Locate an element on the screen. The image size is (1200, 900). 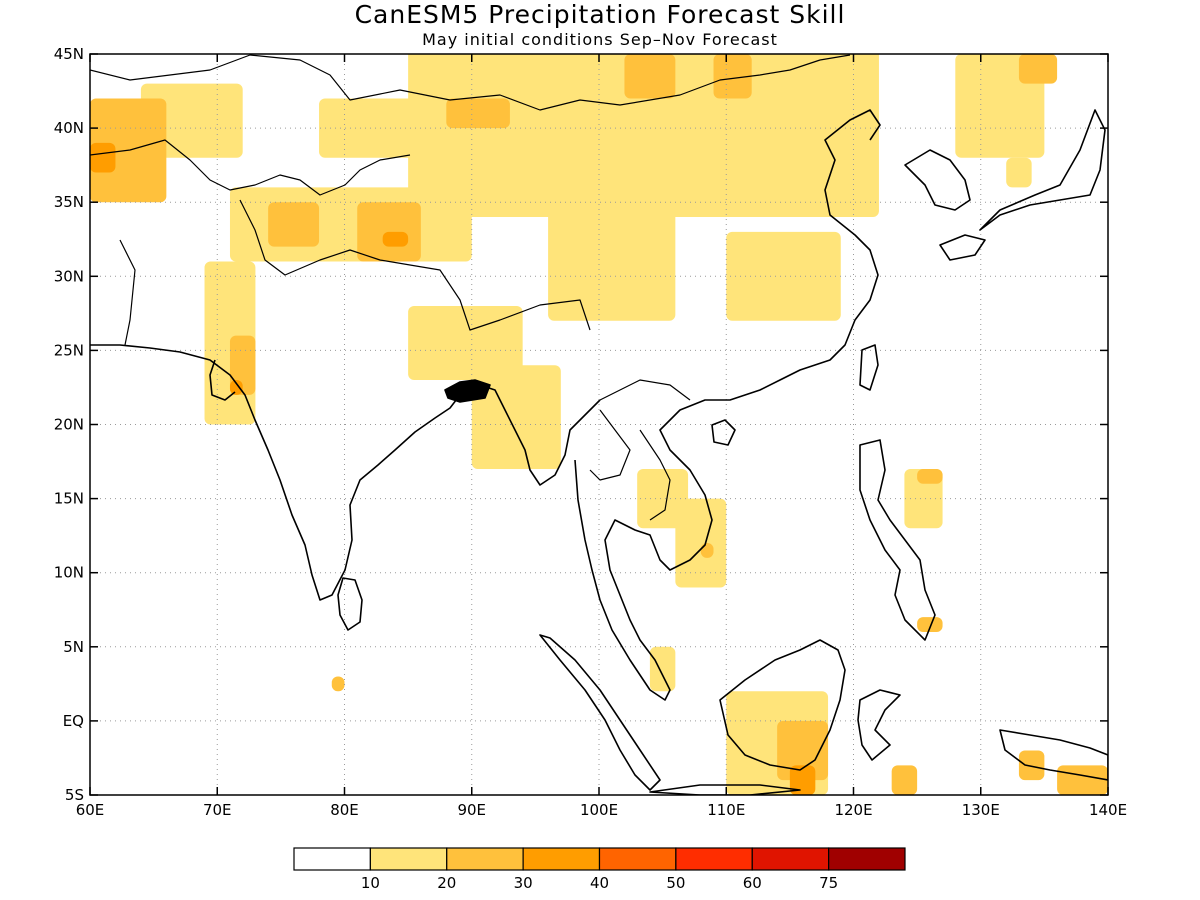
y-tick-label: 10N is located at coordinates (69, 573).